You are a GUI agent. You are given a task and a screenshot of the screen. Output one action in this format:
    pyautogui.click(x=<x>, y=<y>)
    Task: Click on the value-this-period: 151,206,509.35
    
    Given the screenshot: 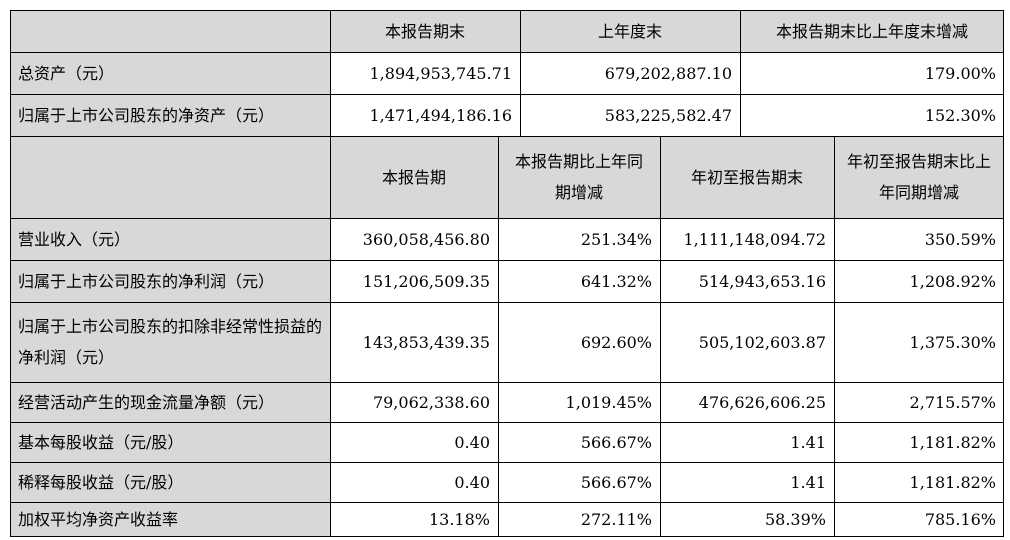 What is the action you would take?
    pyautogui.click(x=414, y=281)
    